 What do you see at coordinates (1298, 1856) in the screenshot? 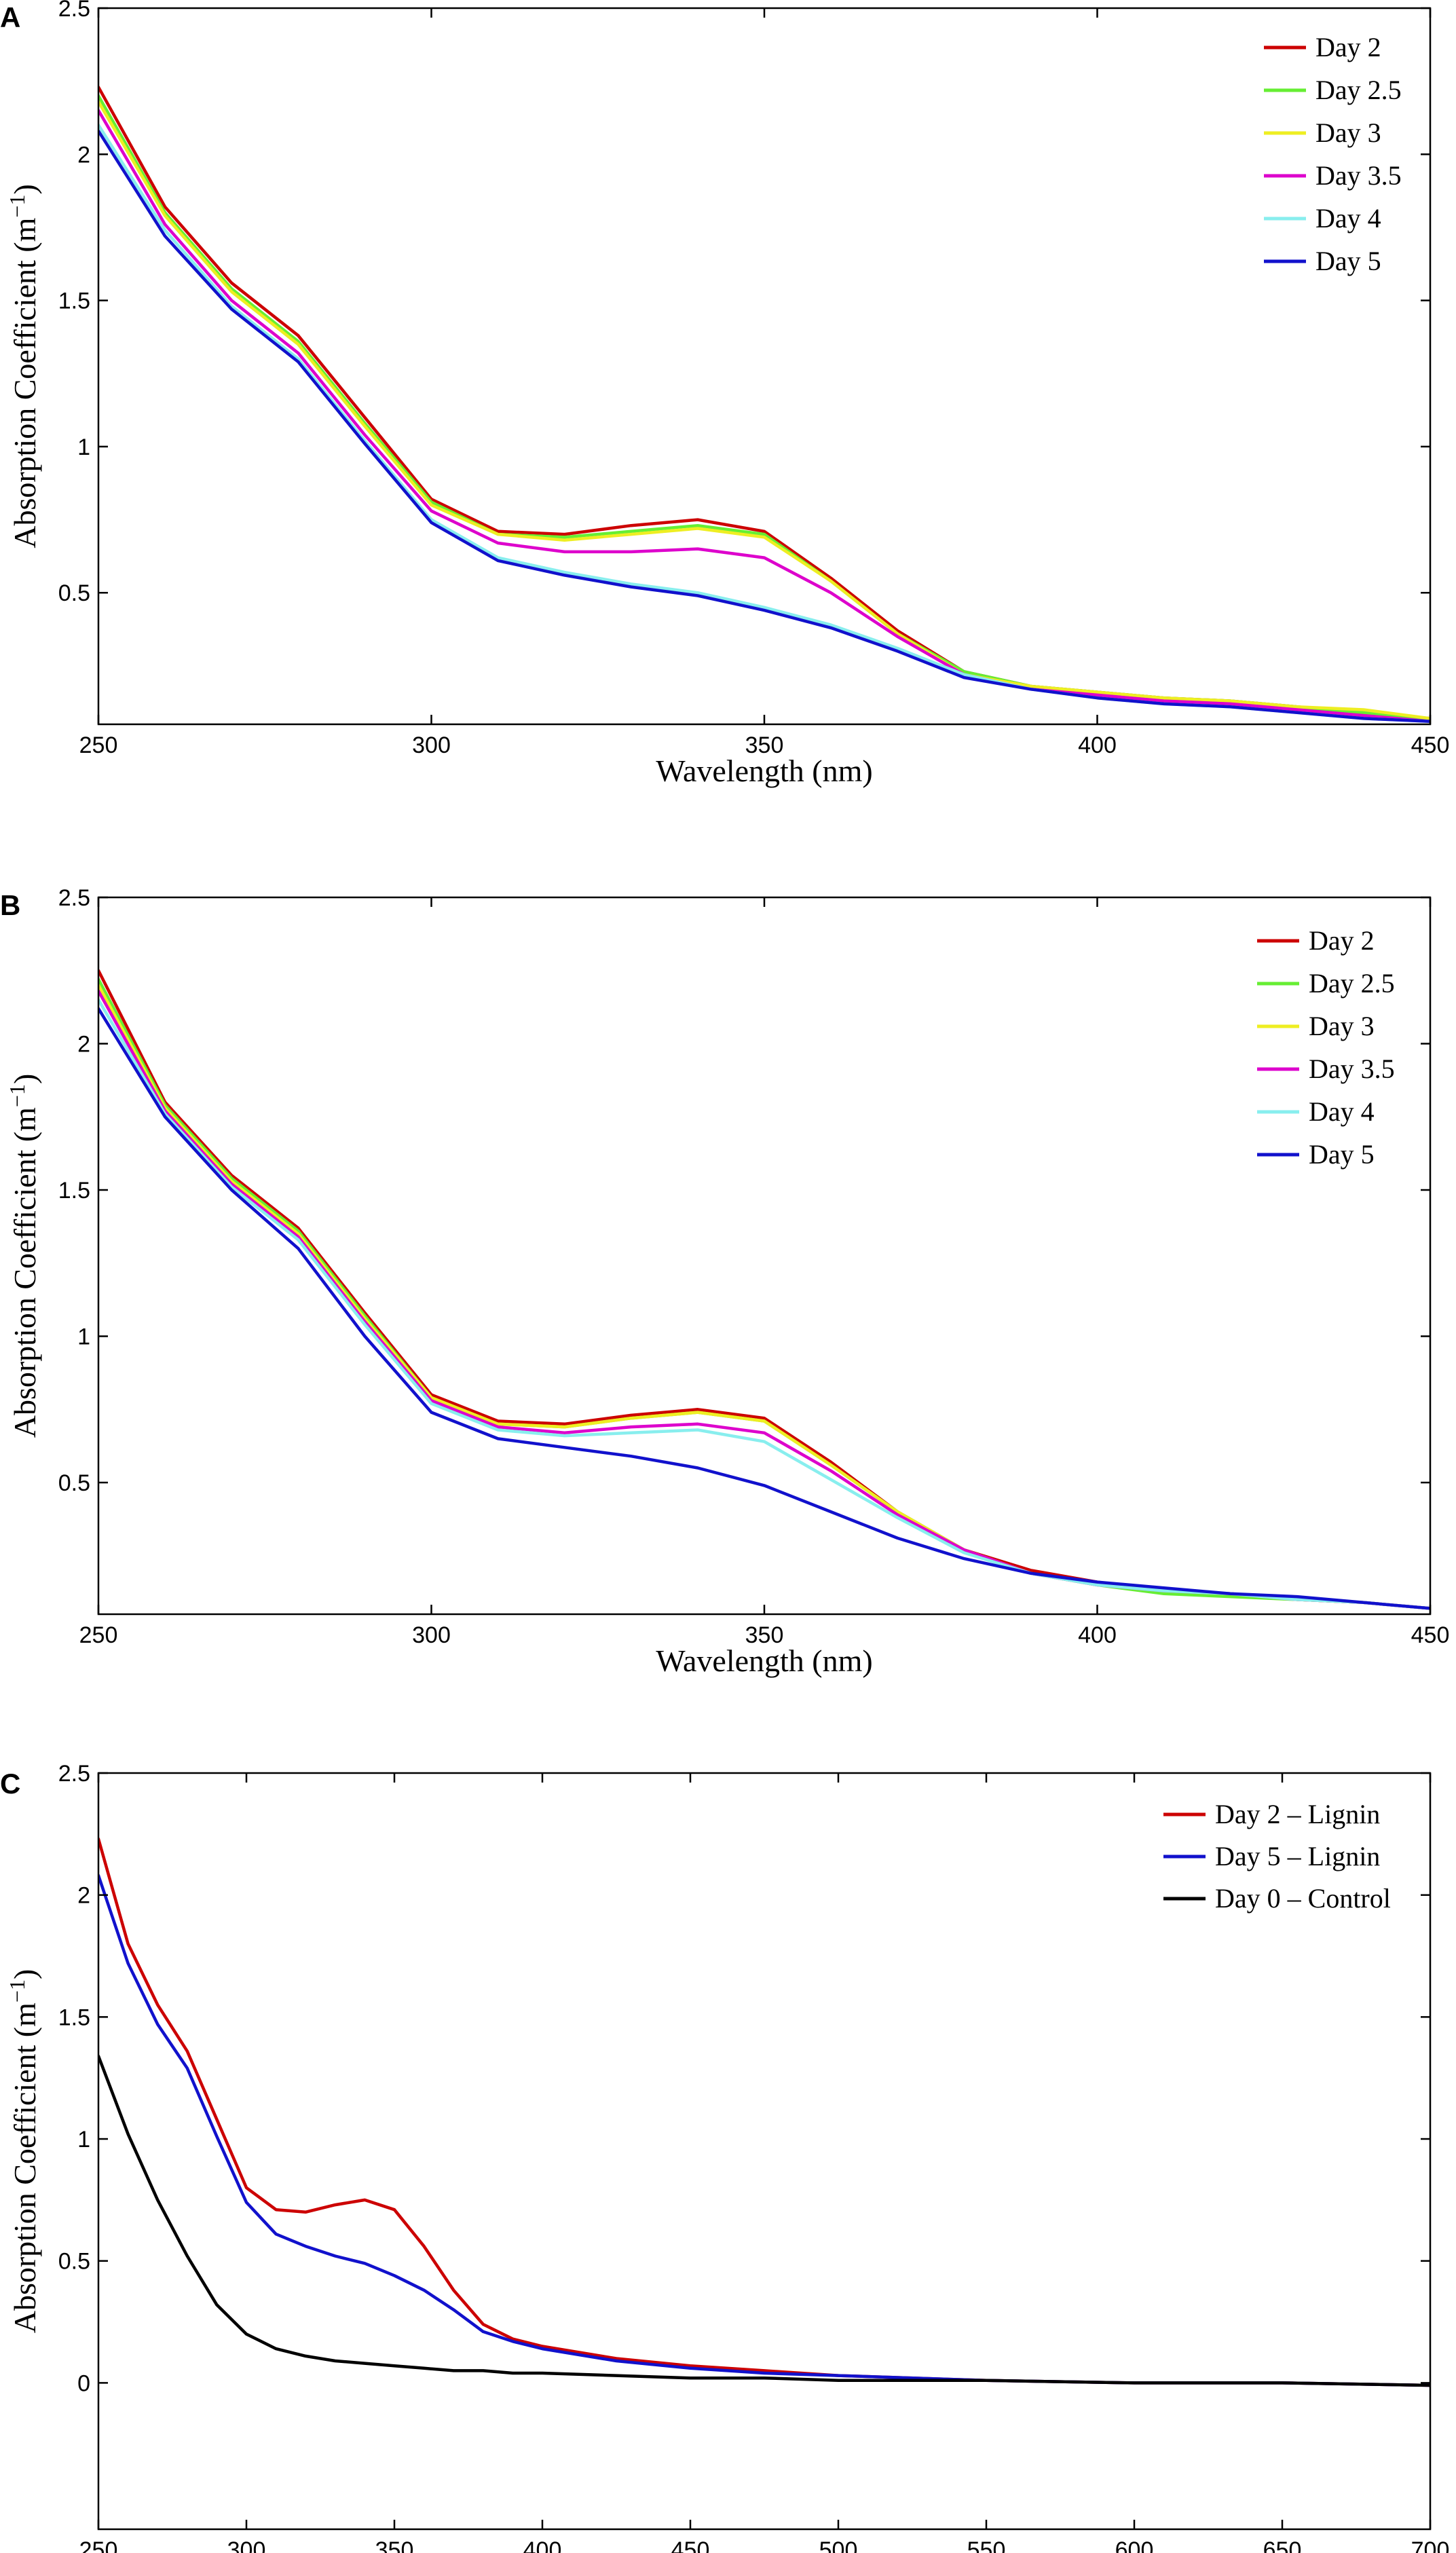
I see `legend-label: Day 5 – Lignin` at bounding box center [1298, 1856].